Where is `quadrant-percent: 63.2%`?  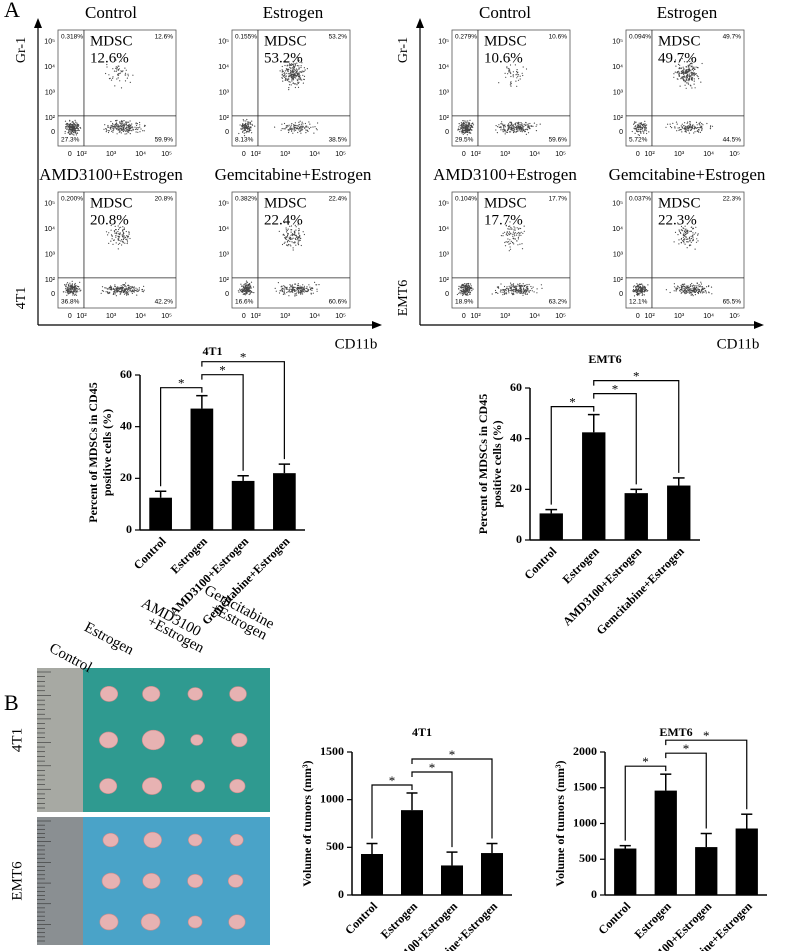 quadrant-percent: 63.2% is located at coordinates (558, 302).